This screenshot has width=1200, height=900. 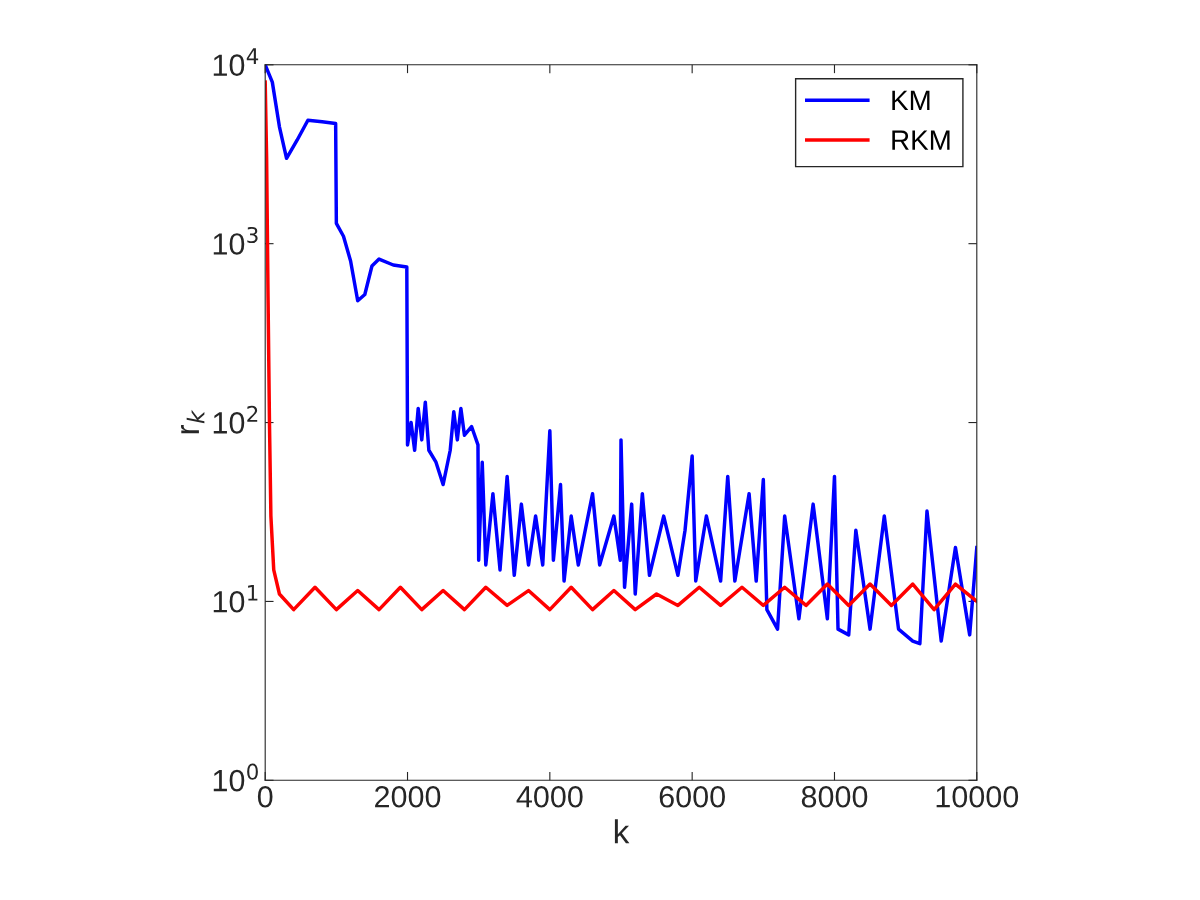 I want to click on legend-label: RKM, so click(x=921, y=140).